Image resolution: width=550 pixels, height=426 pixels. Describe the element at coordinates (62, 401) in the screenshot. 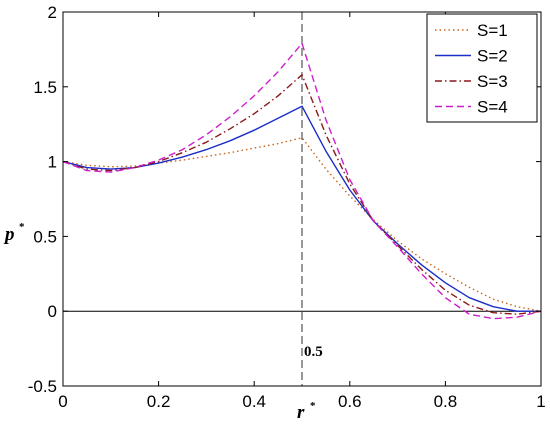

I see `x-tick-label: 0` at that location.